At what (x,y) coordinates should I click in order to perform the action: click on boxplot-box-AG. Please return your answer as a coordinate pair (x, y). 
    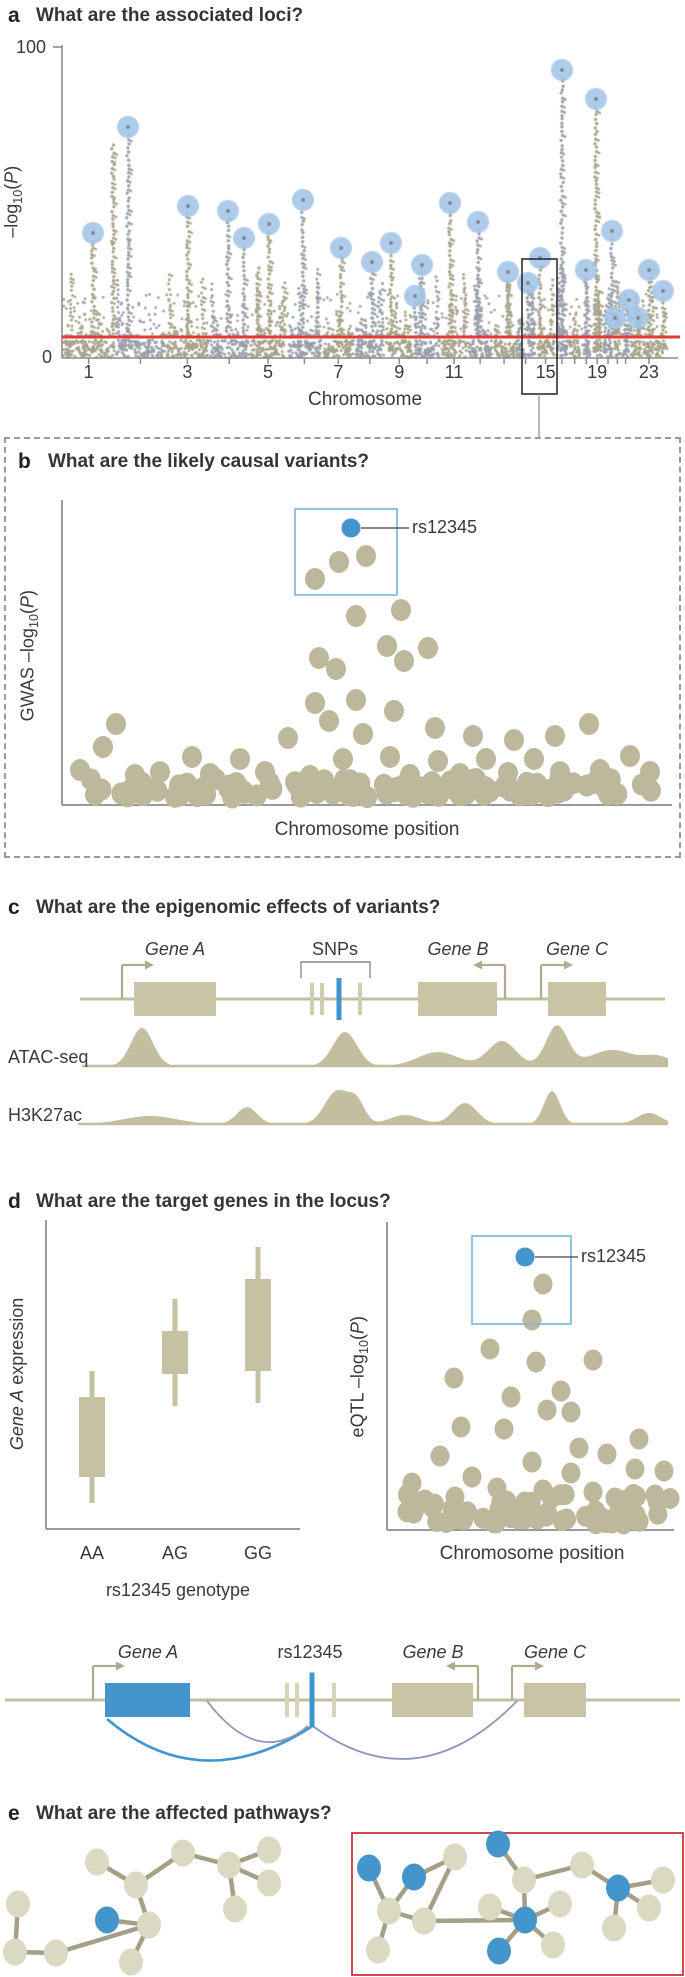
    Looking at the image, I should click on (175, 1352).